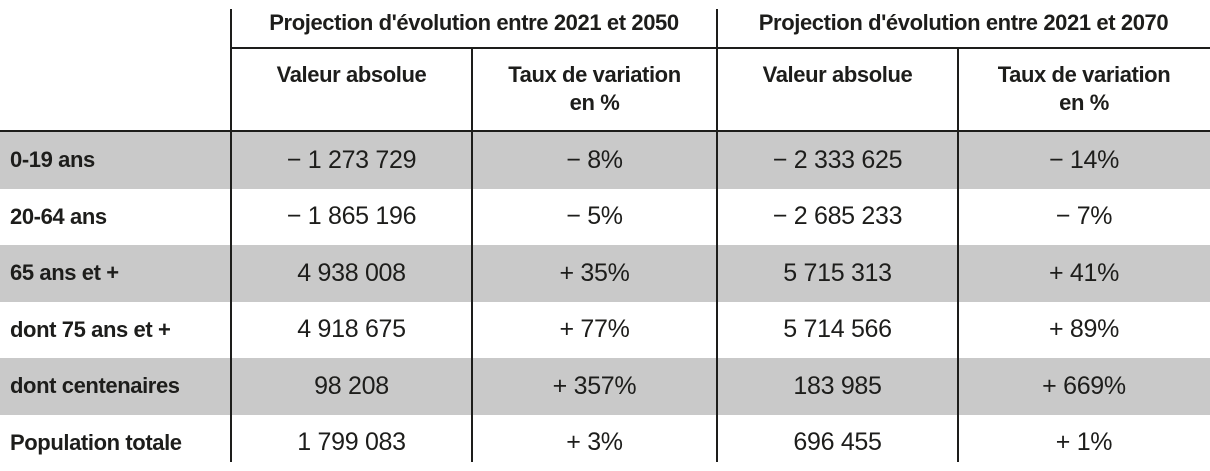 The image size is (1210, 471). What do you see at coordinates (720, 48) in the screenshot?
I see `horizontal-rule-header` at bounding box center [720, 48].